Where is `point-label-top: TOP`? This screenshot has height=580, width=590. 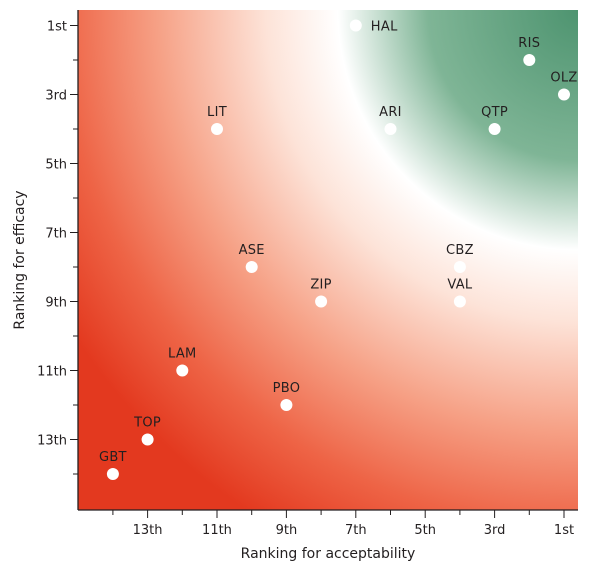
point-label-top: TOP is located at coordinates (147, 423).